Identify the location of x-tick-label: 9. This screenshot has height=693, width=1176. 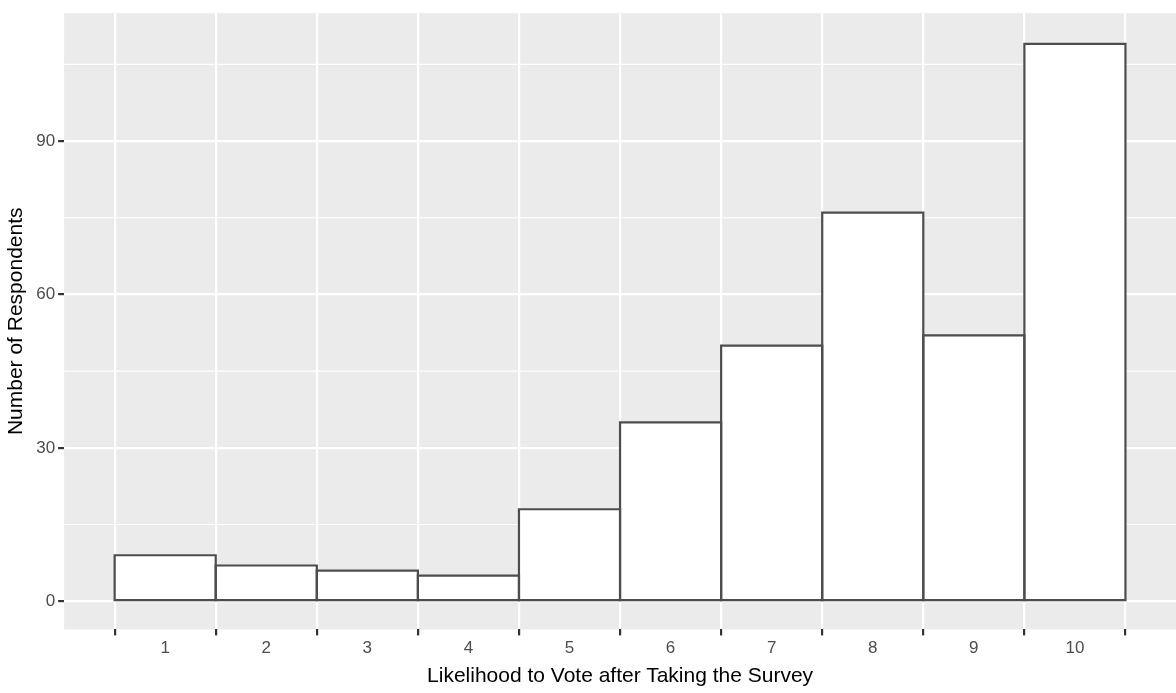
(974, 648).